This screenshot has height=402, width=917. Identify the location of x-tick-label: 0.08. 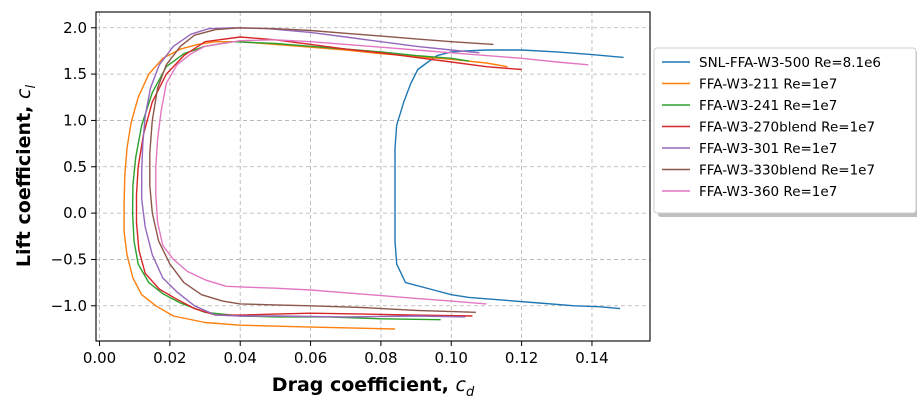
(380, 358).